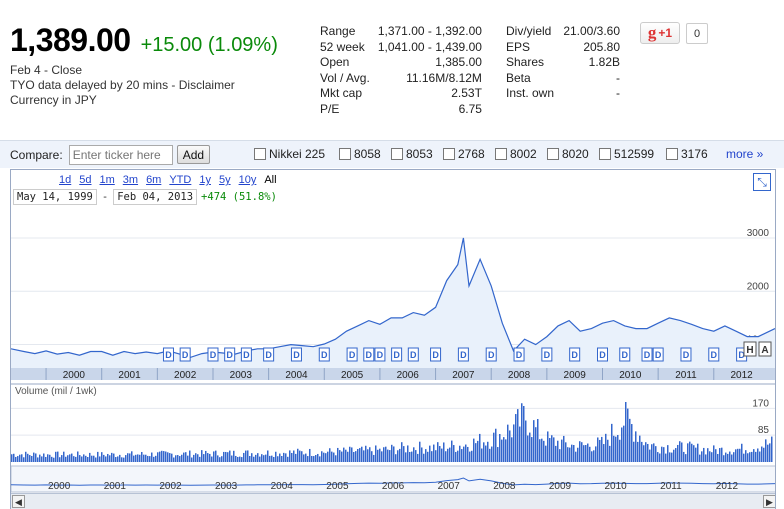  What do you see at coordinates (745, 154) in the screenshot?
I see `more-compare-link: more »` at bounding box center [745, 154].